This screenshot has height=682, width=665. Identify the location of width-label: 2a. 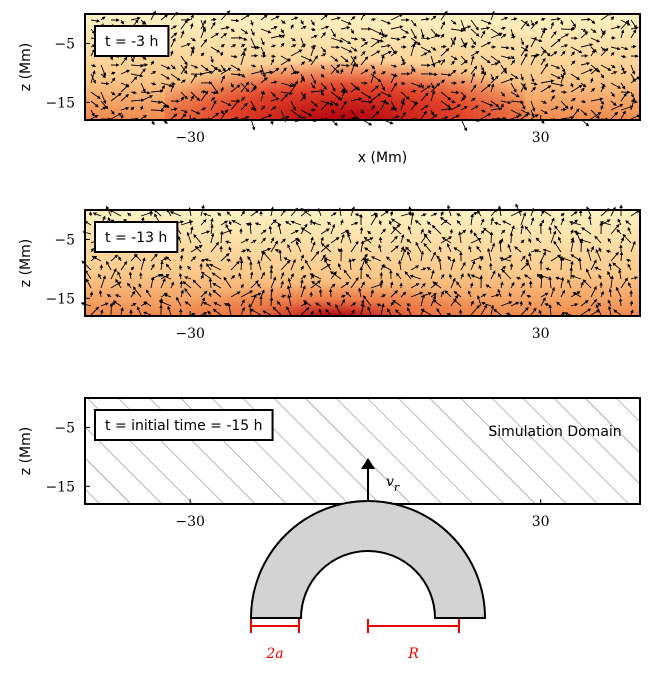
(274, 654).